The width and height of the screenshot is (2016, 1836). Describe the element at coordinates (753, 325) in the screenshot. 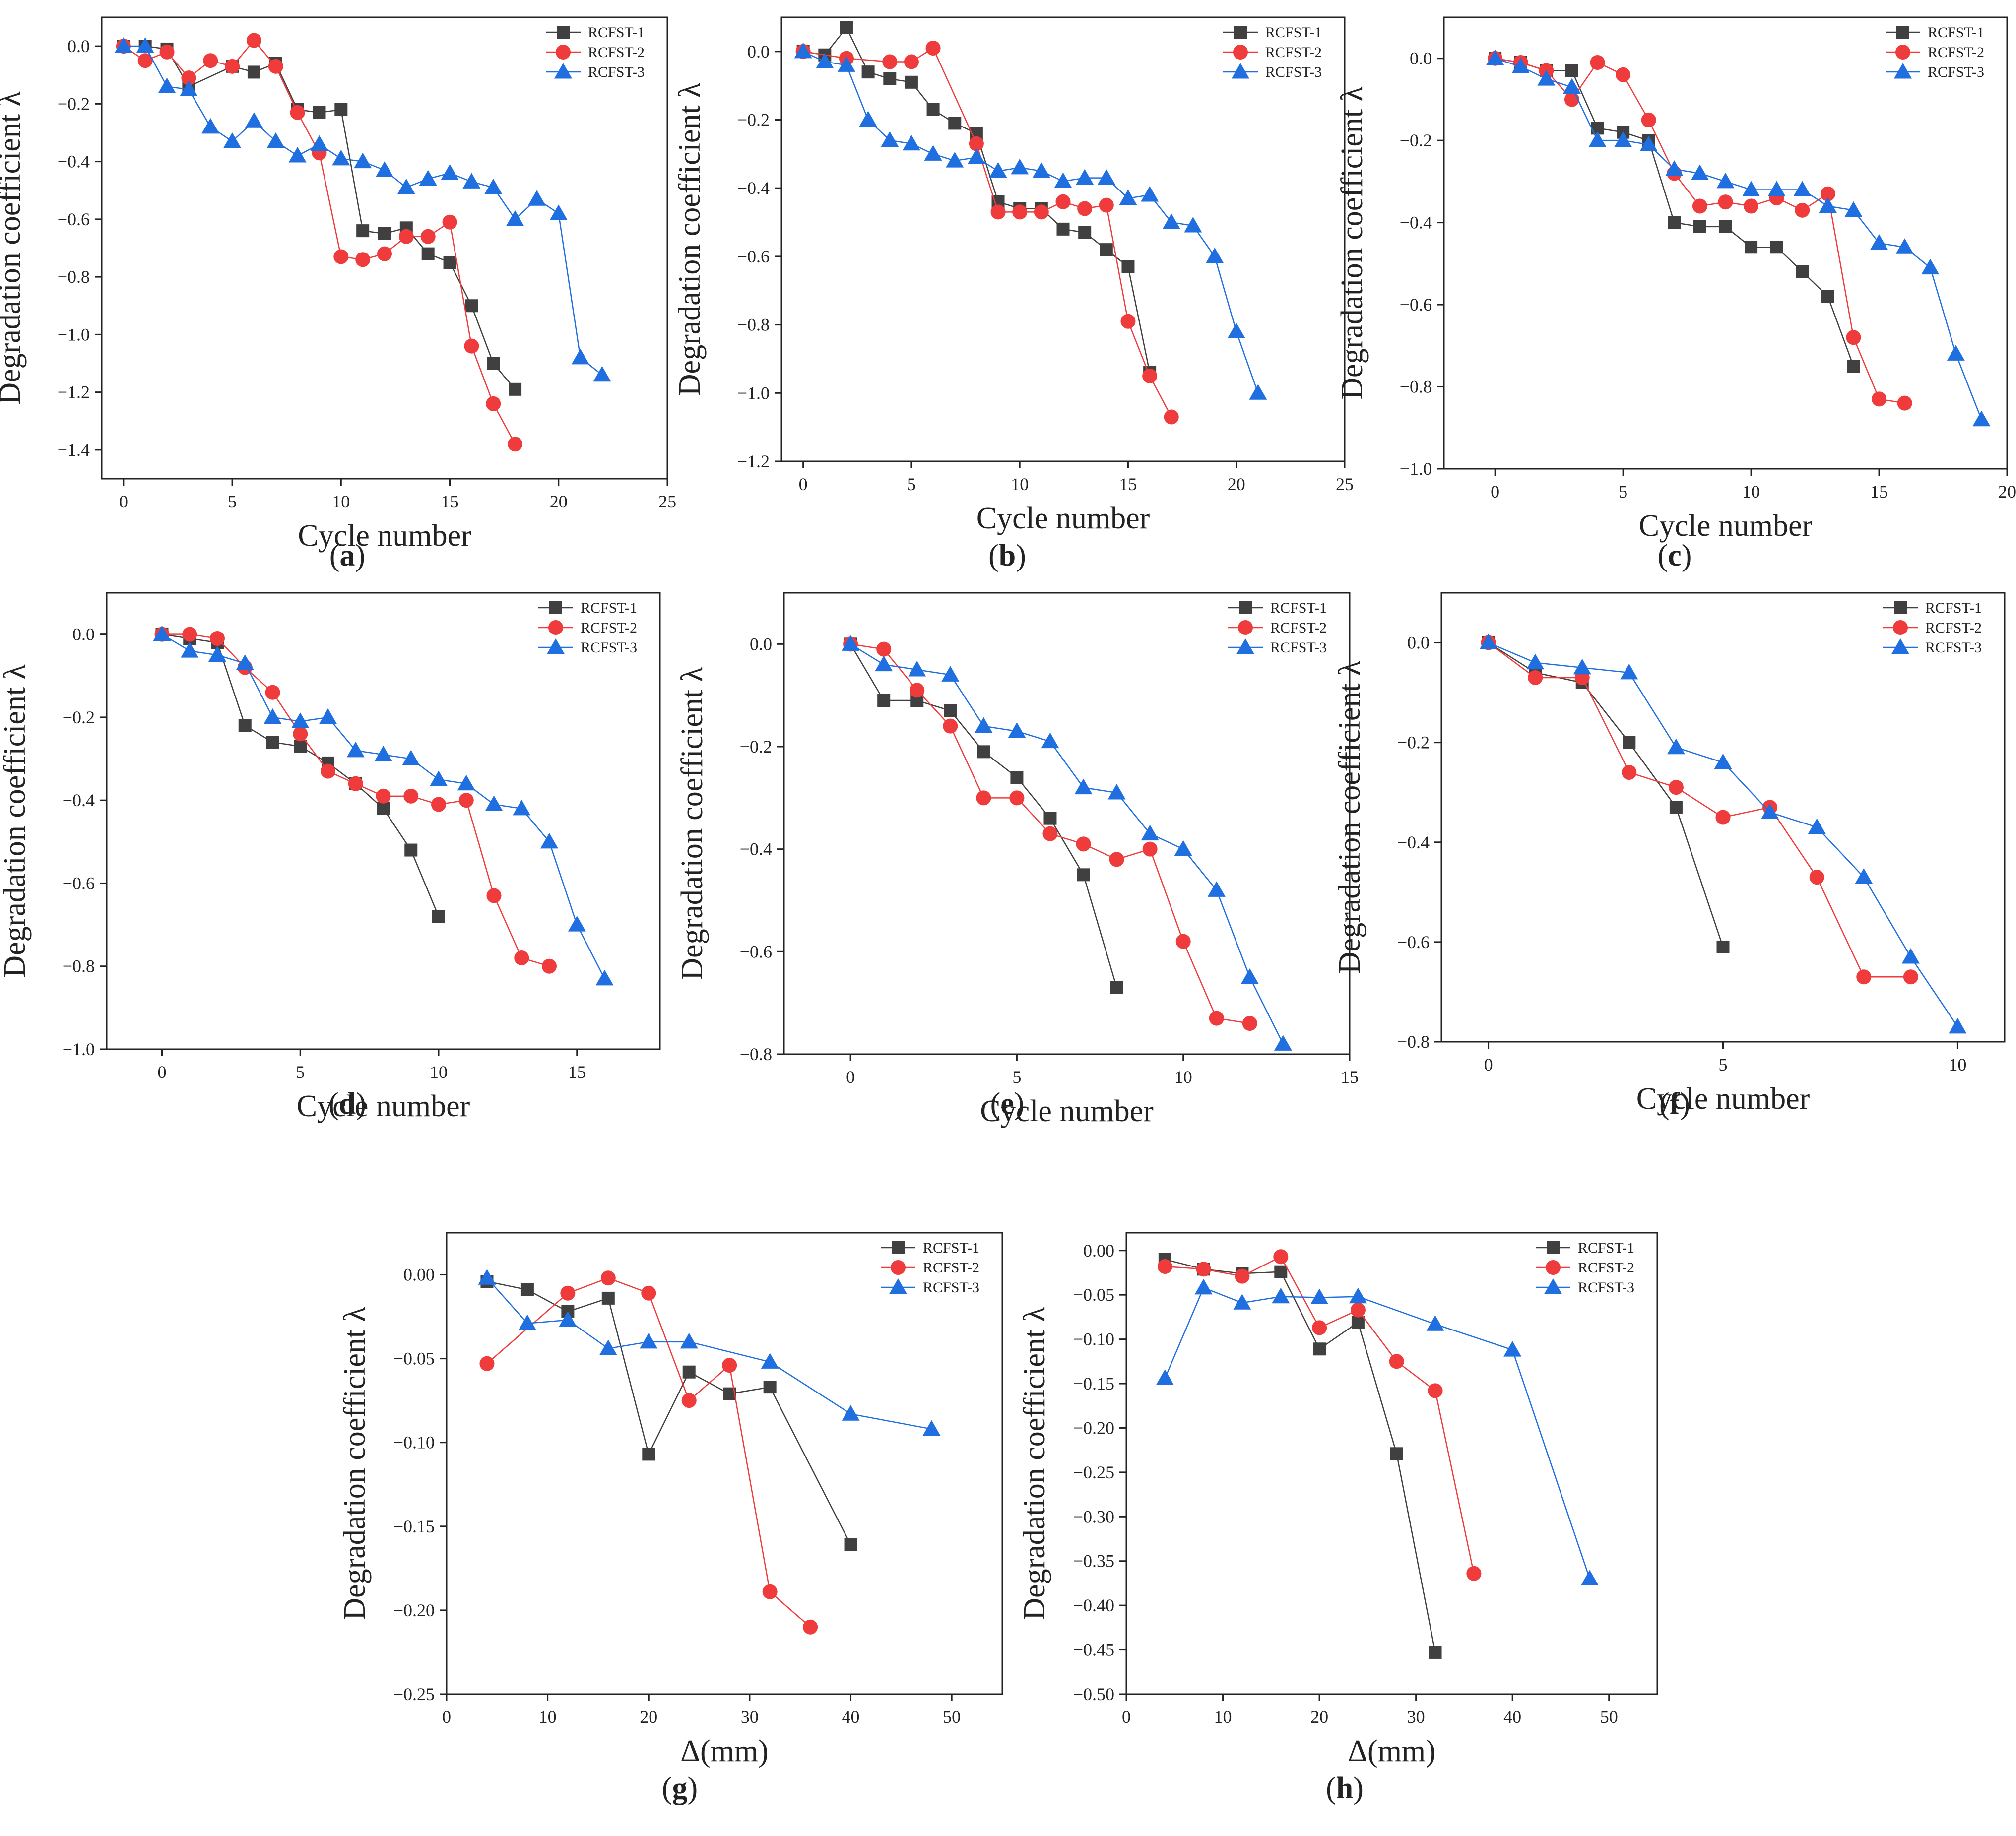

I see `y-tick-label: −0.8` at that location.